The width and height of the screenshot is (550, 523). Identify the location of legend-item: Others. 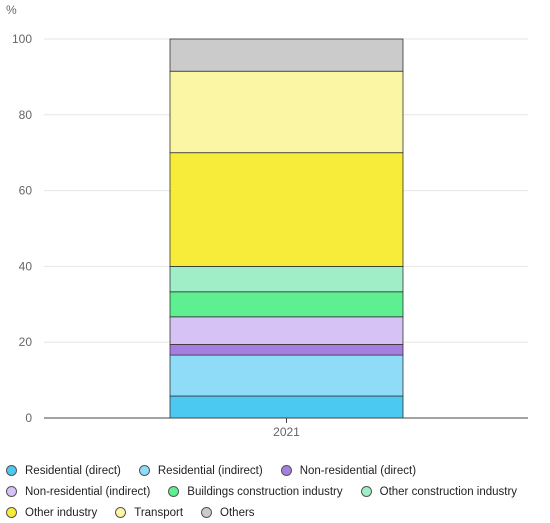
(228, 513).